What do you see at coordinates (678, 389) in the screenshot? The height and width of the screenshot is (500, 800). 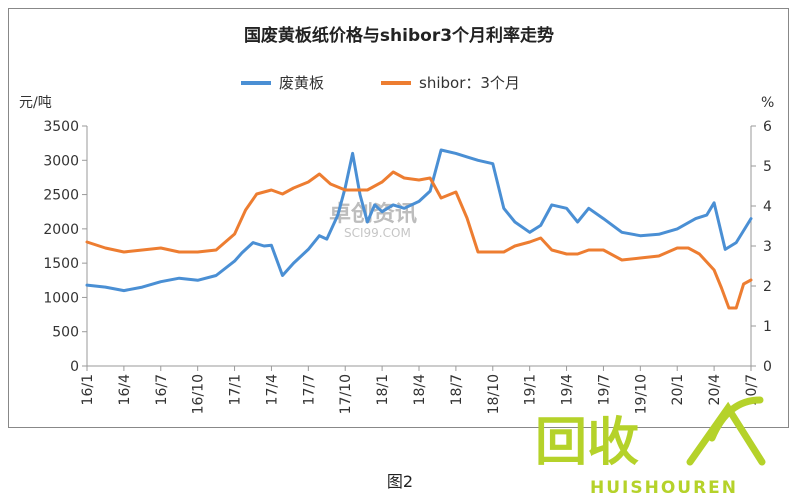 I see `x-tick-label: 20/1` at bounding box center [678, 389].